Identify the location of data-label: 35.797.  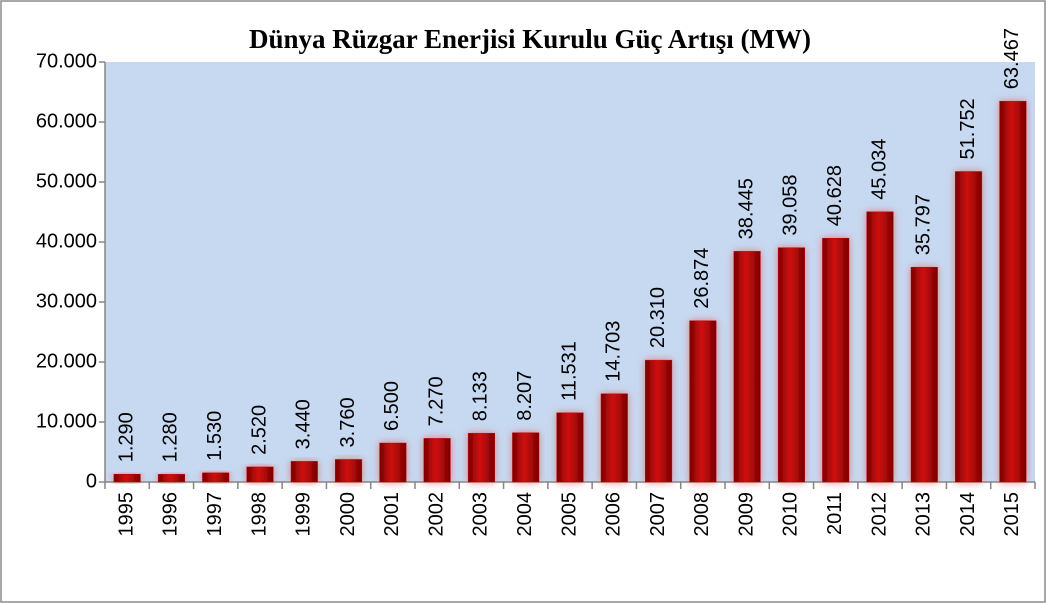
(924, 224).